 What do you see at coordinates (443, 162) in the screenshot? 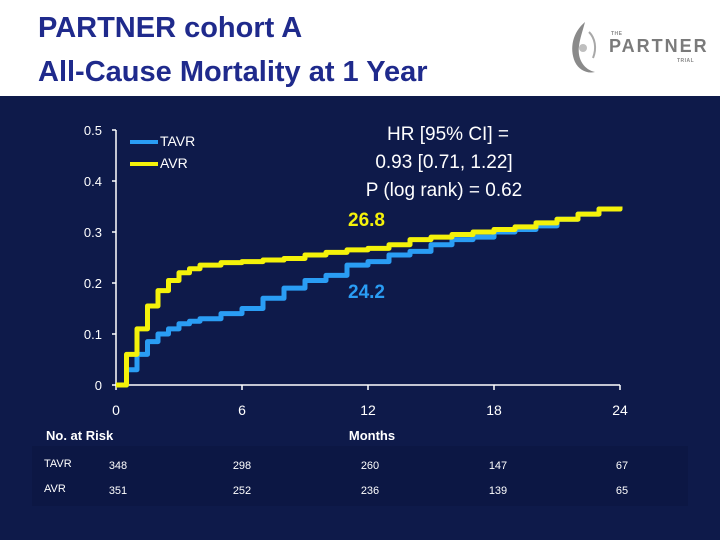
I see `hr-annotation-line2: 0.93 [0.71, 1.22]` at bounding box center [443, 162].